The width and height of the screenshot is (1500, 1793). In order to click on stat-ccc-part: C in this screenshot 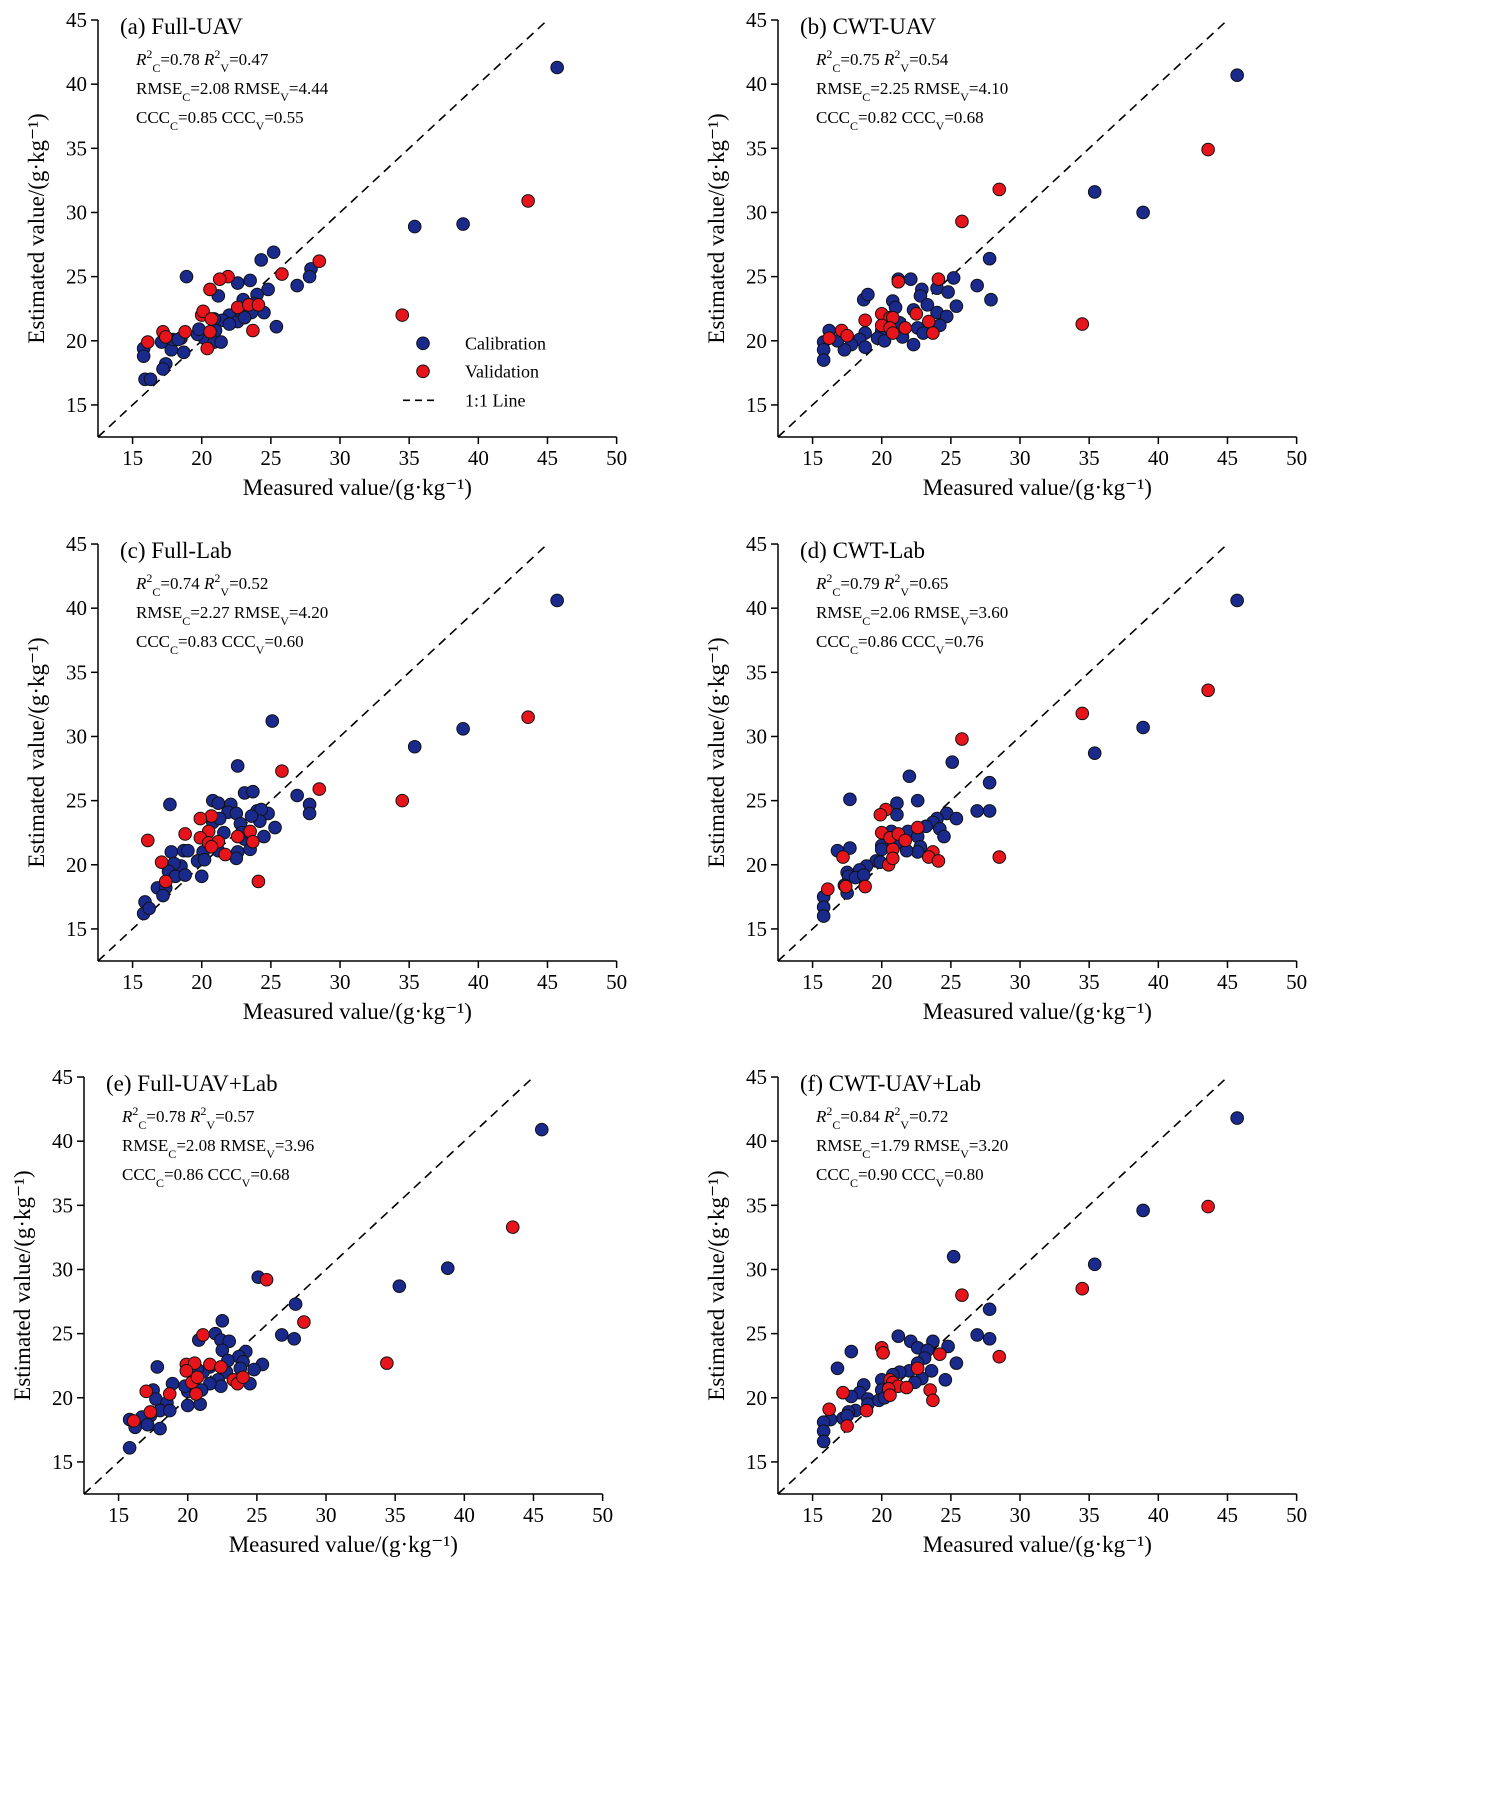, I will do `click(854, 1183)`.